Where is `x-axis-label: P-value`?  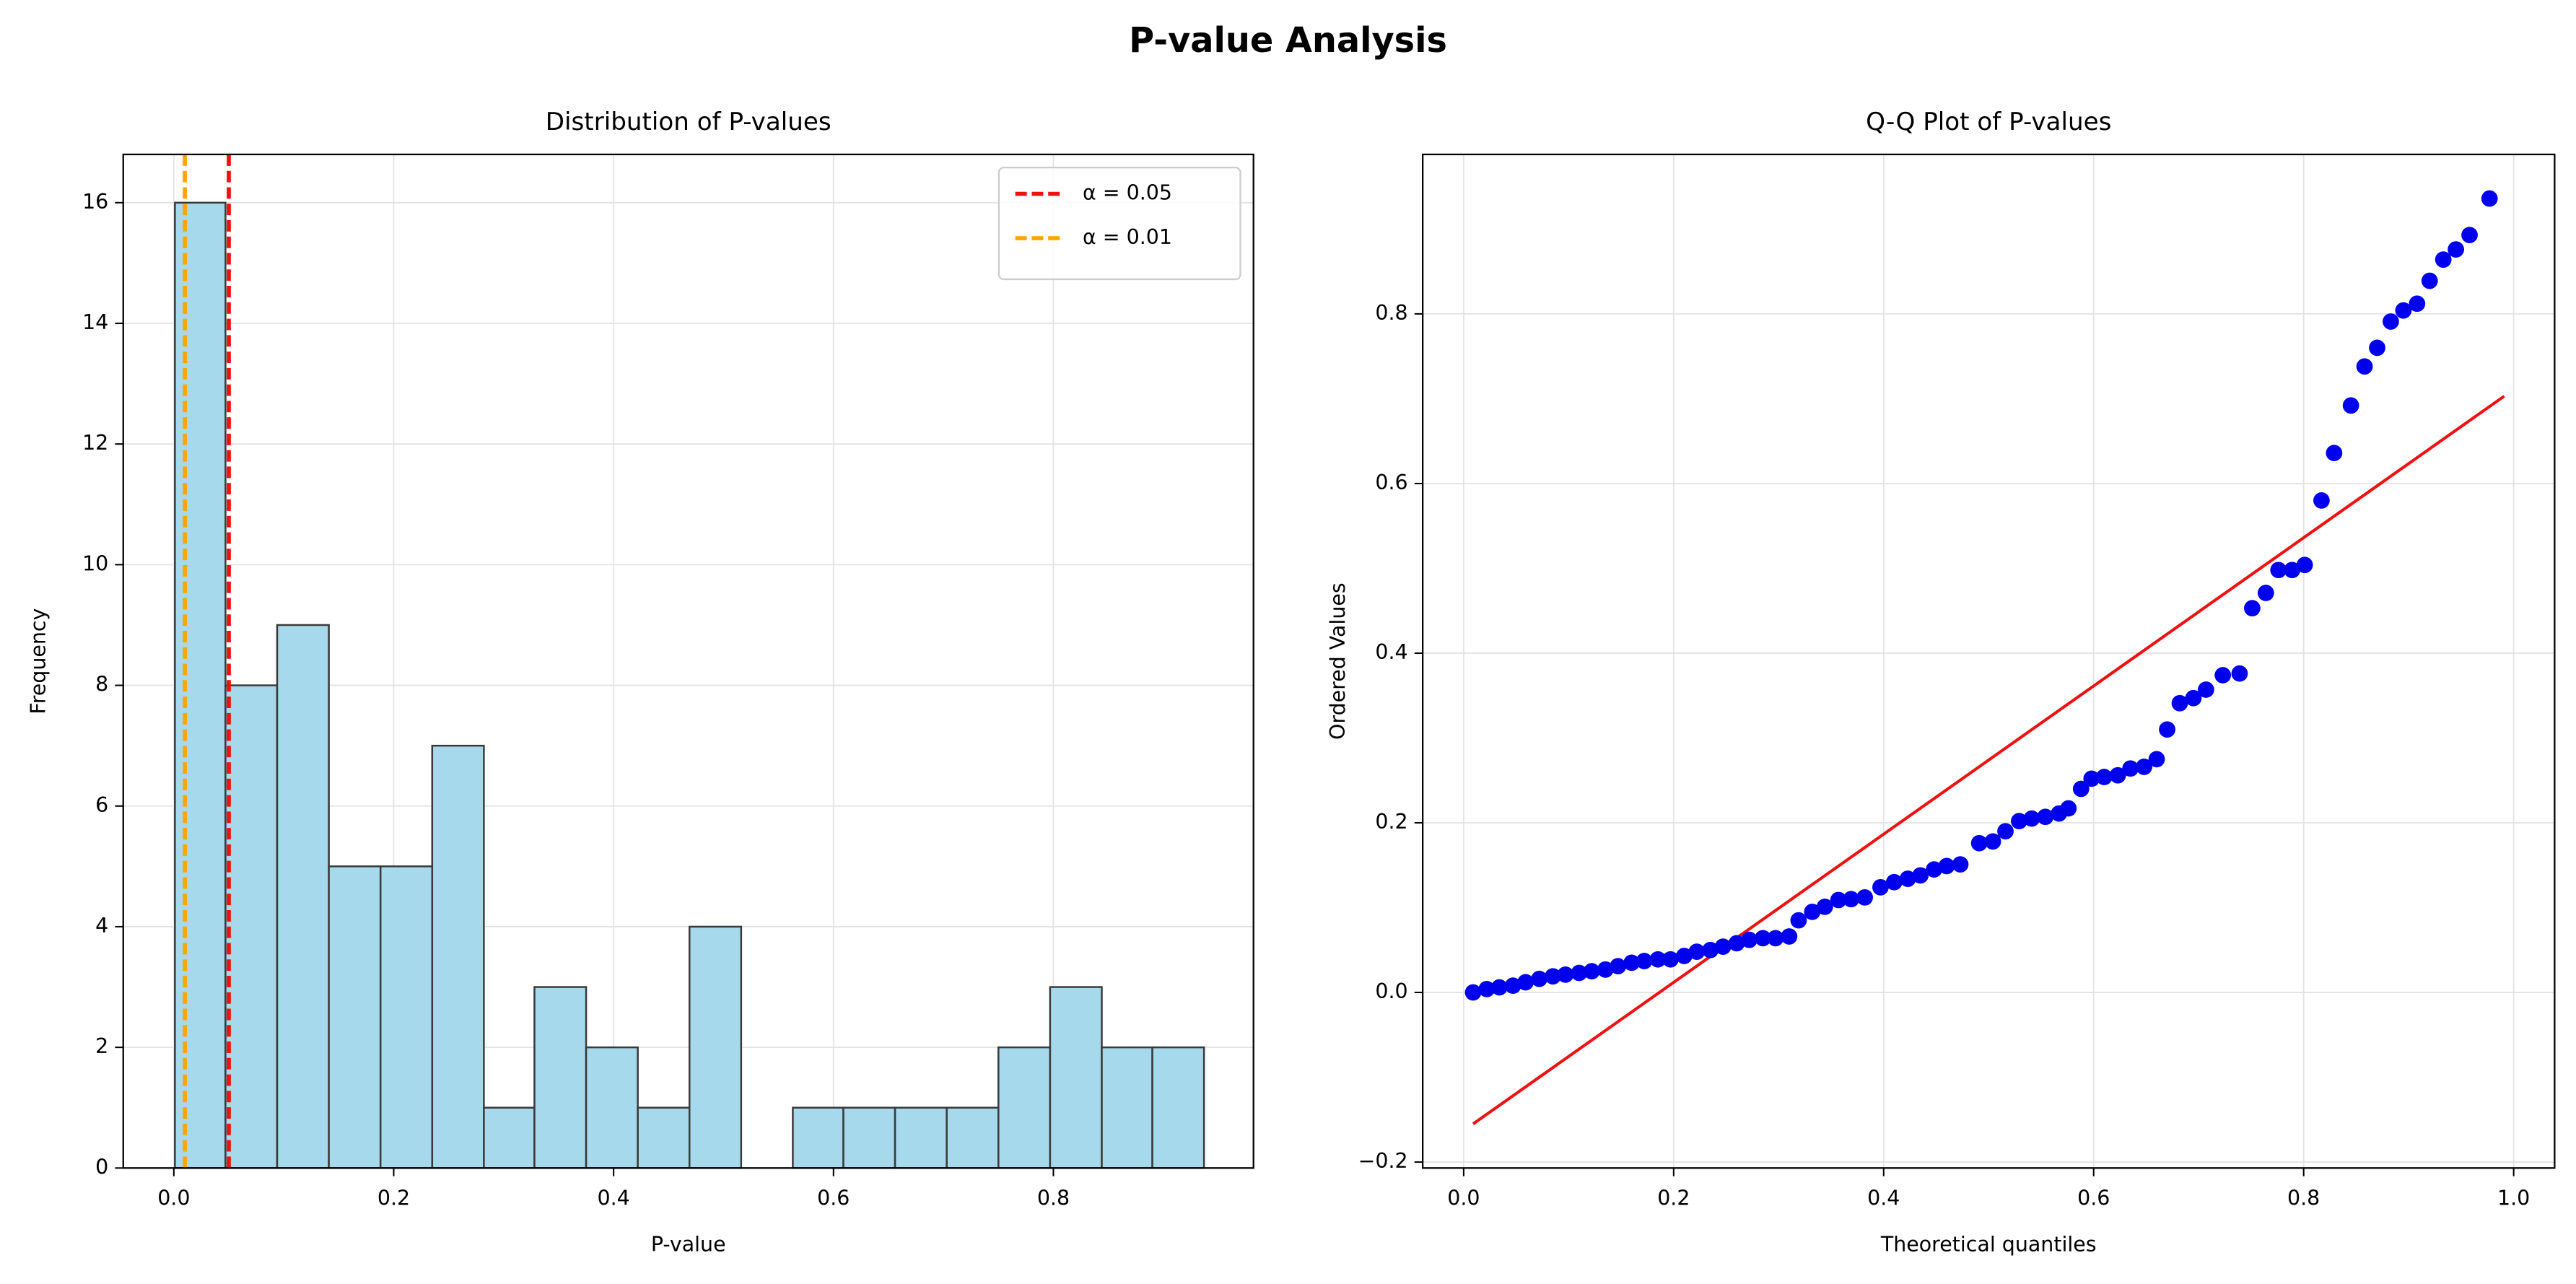 x-axis-label: P-value is located at coordinates (688, 1244).